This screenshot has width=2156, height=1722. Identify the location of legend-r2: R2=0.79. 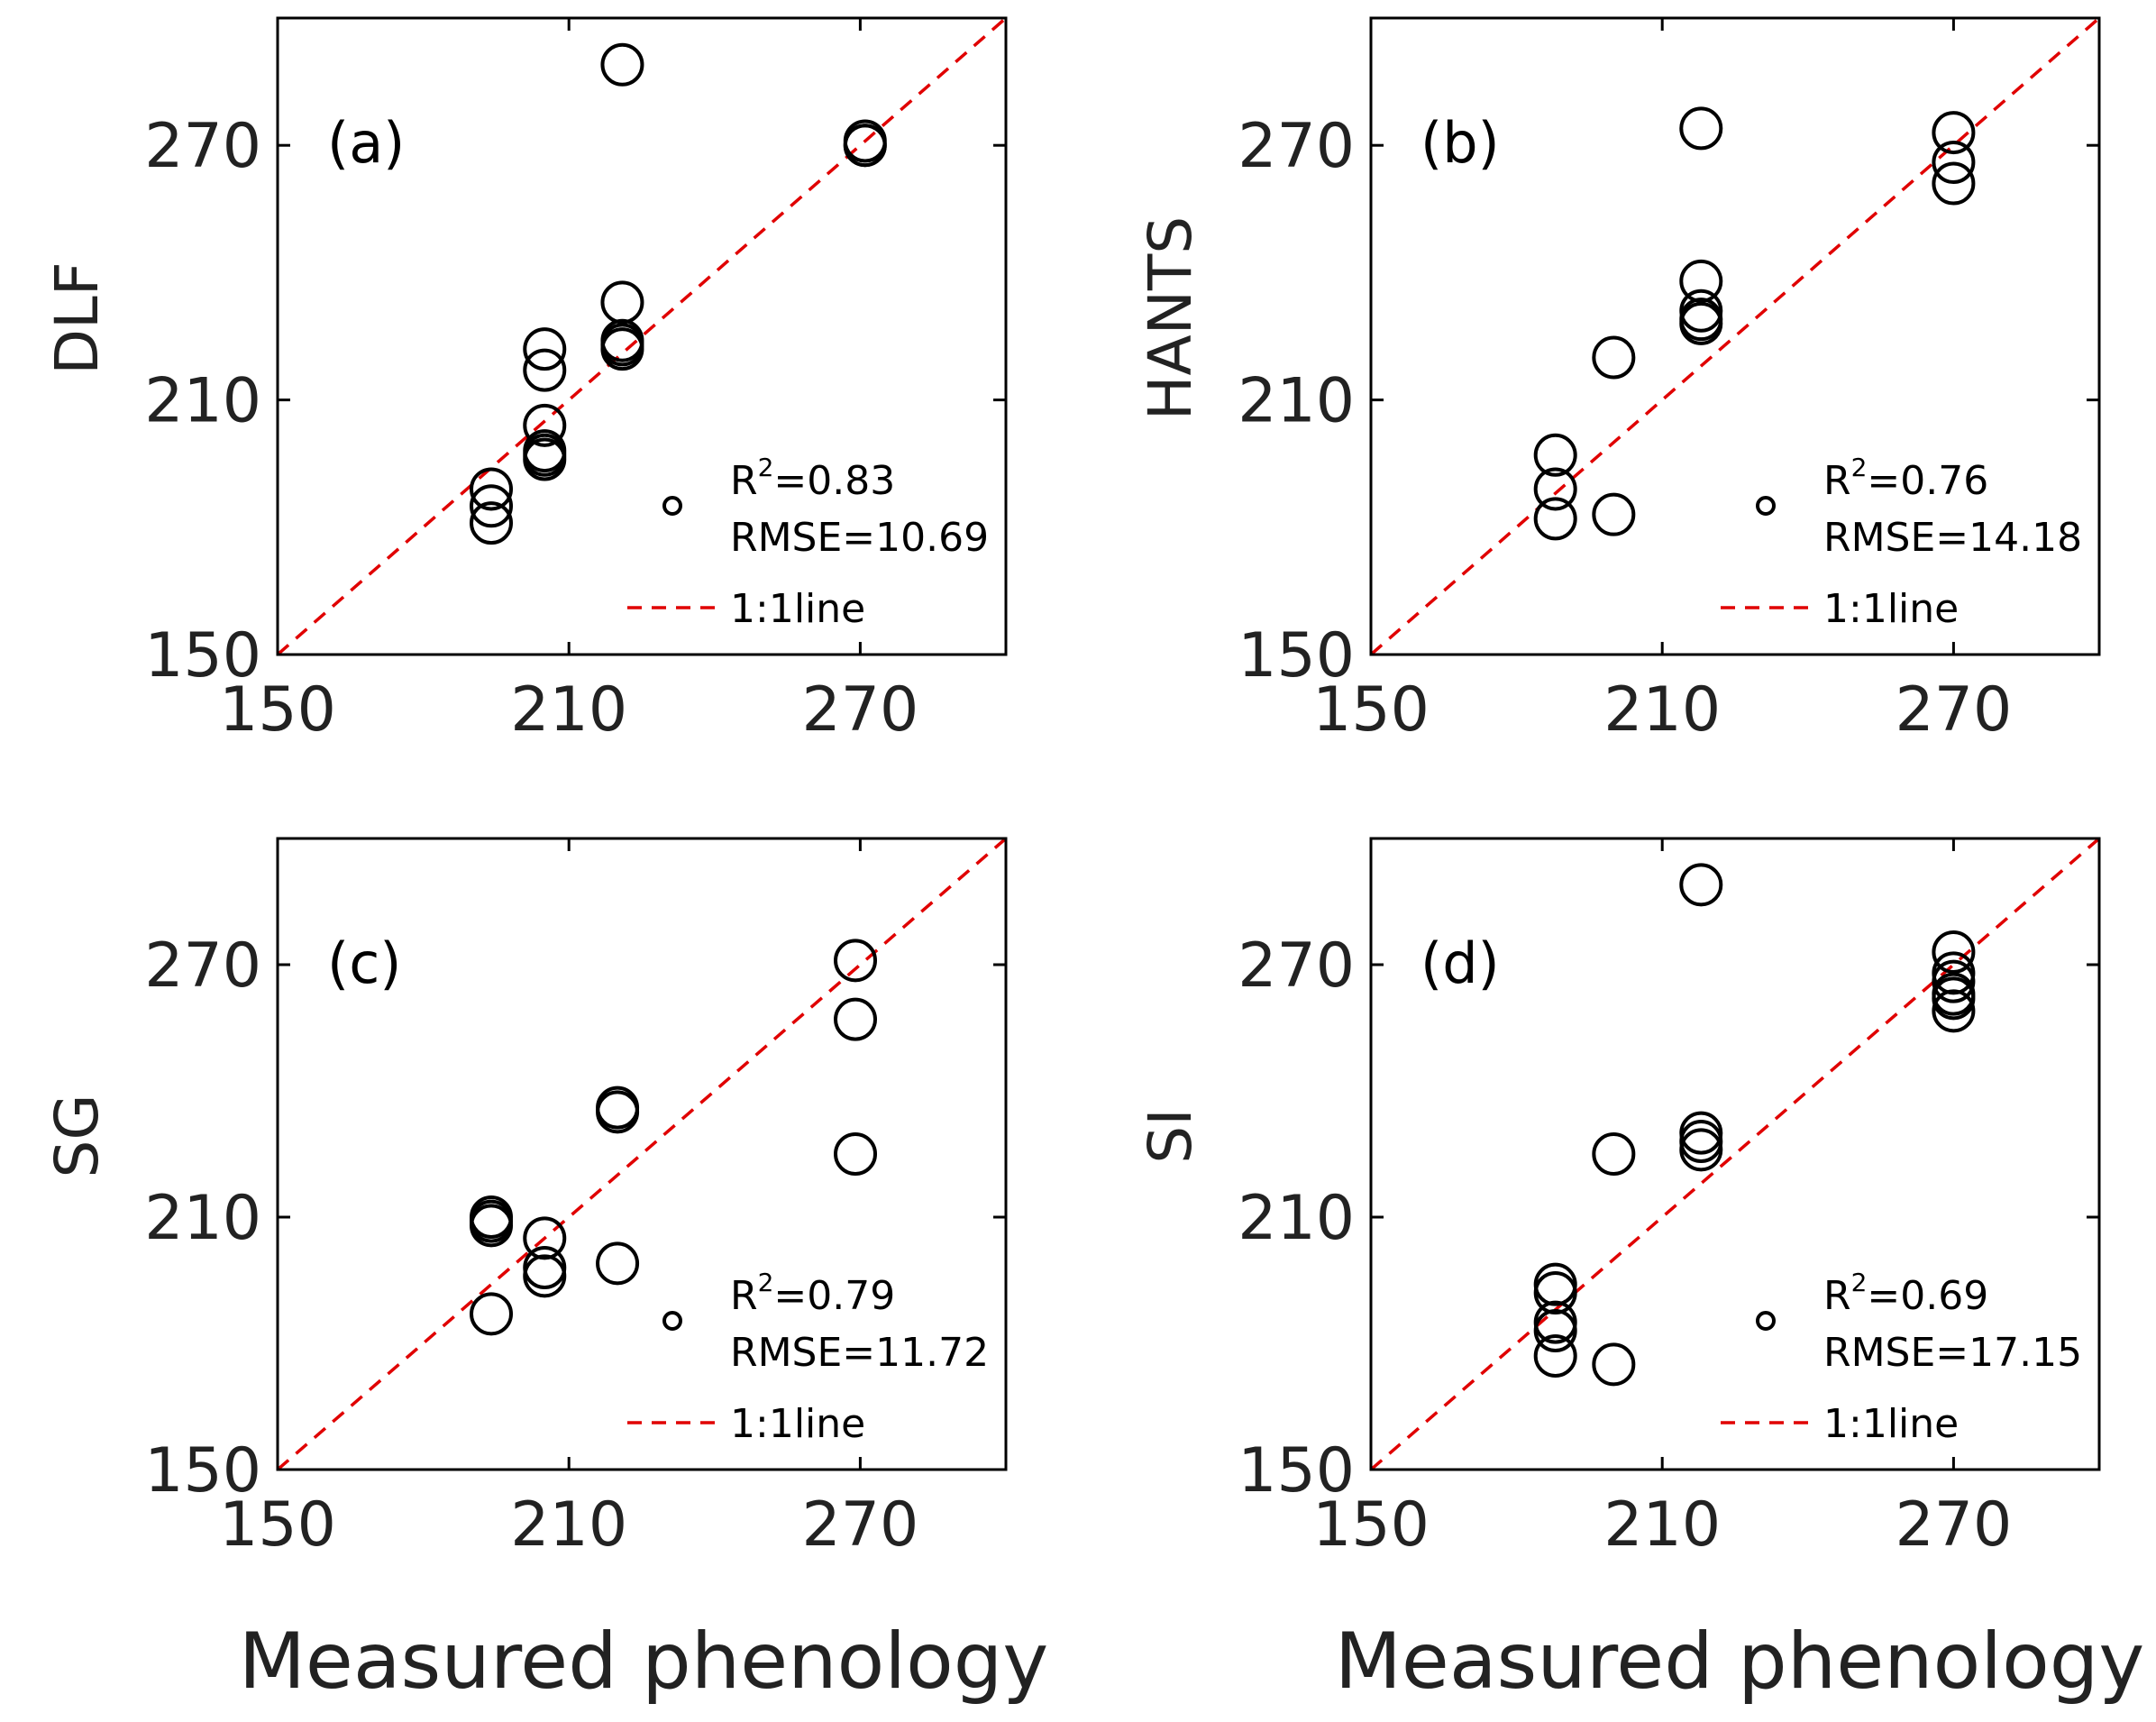
(812, 1293).